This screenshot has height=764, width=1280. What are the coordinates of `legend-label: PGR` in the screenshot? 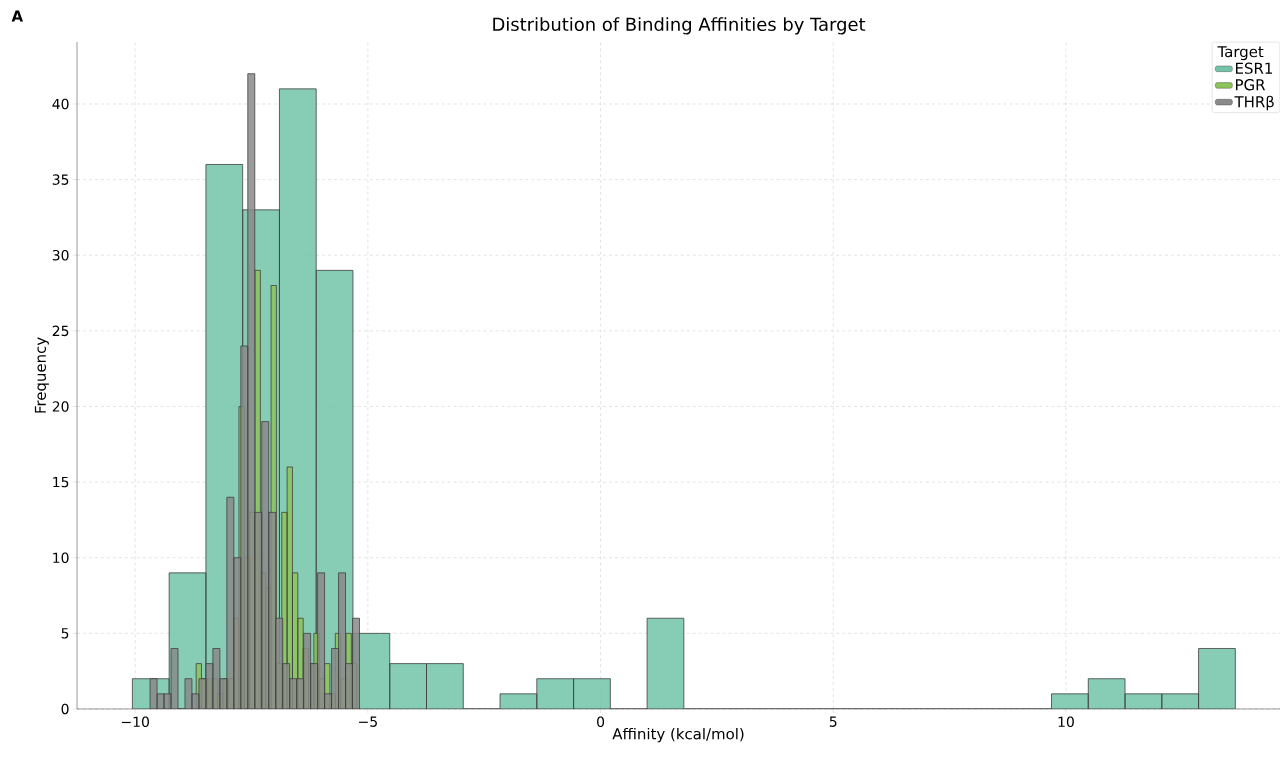 It's located at (1251, 85).